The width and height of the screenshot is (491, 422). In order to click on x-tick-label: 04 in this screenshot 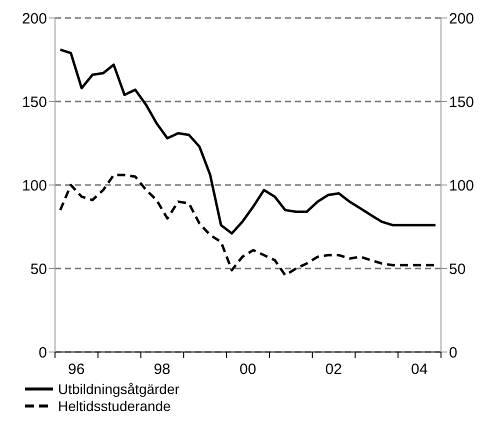, I will do `click(419, 369)`.